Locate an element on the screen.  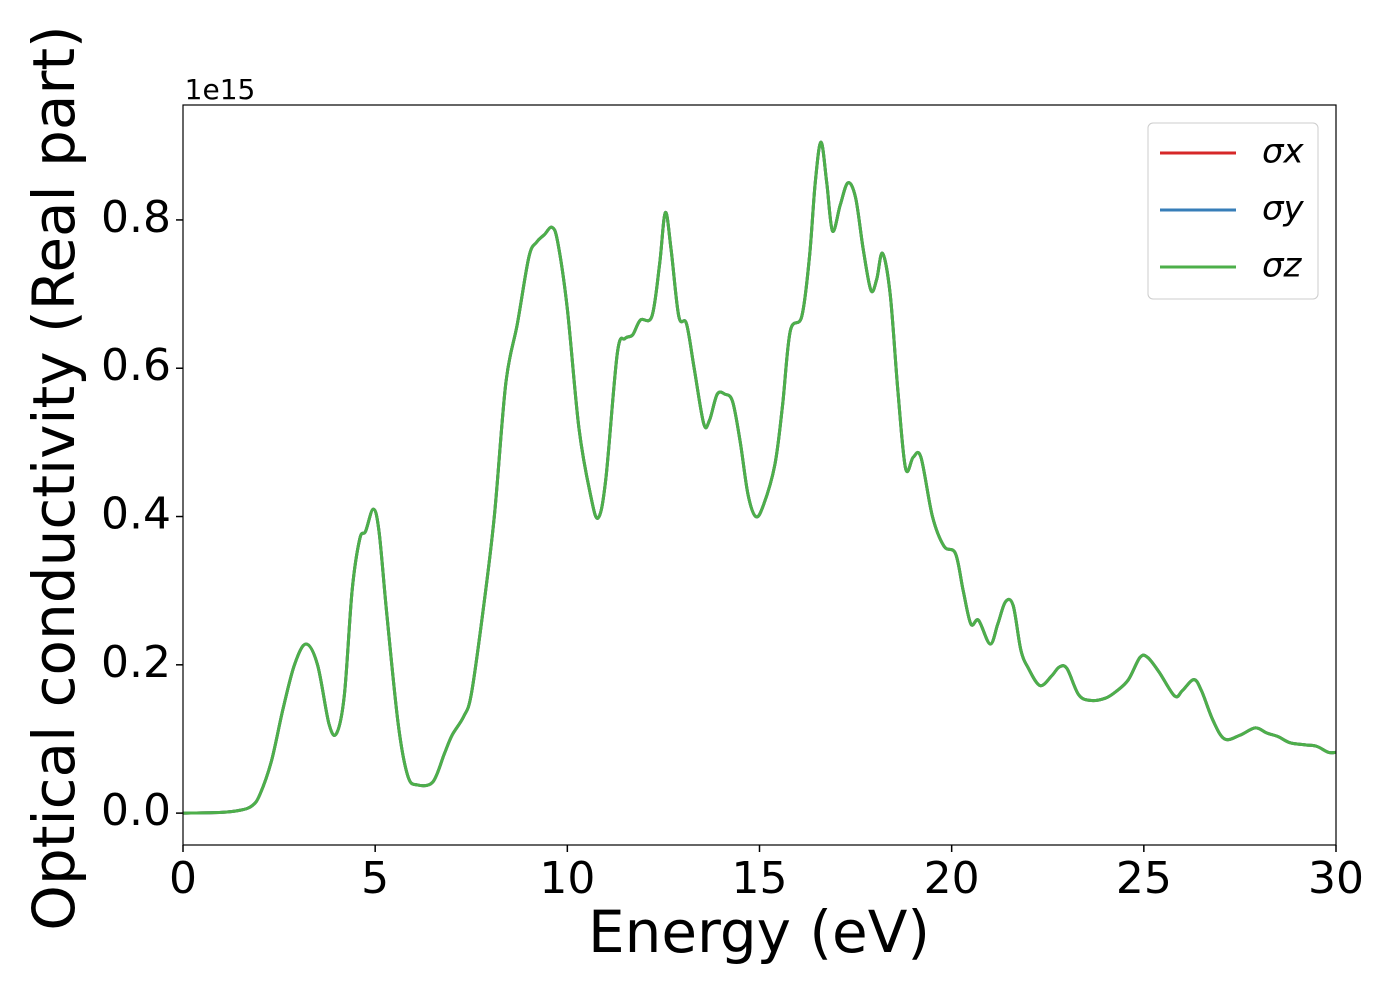
y-tick-label: 0.8 is located at coordinates (136, 217).